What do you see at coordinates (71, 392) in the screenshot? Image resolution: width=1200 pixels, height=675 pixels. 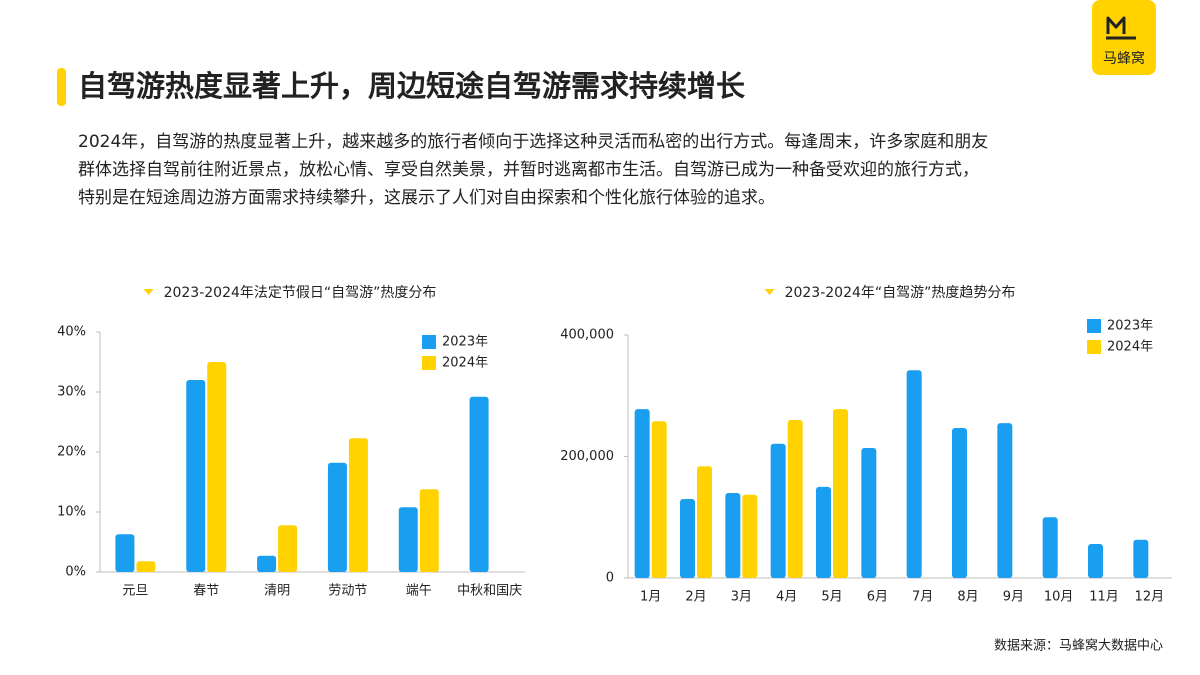 I see `y-tick-label: 30%` at bounding box center [71, 392].